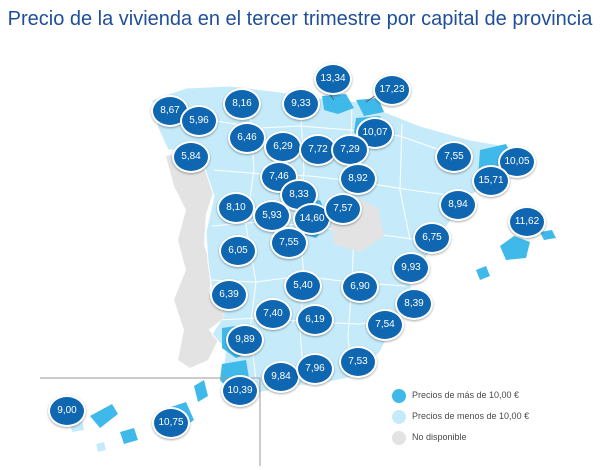  Describe the element at coordinates (343, 209) in the screenshot. I see `price-badge: 7,57` at that location.